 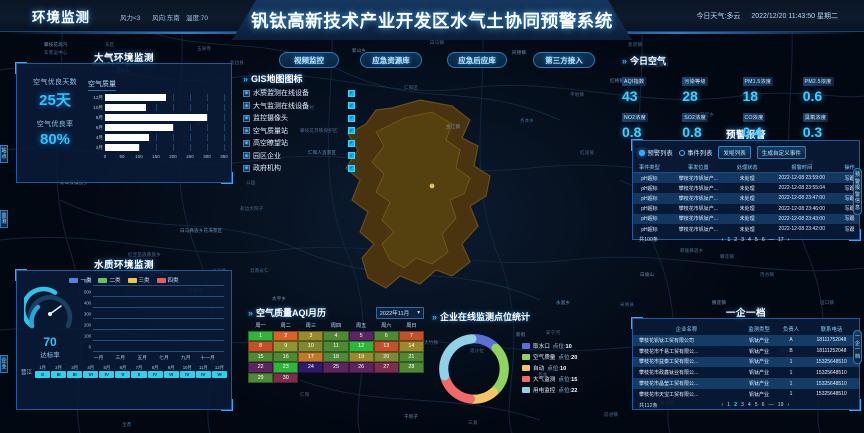 What do you see at coordinates (386, 346) in the screenshot?
I see `calendar-day-cell: 13` at bounding box center [386, 346].